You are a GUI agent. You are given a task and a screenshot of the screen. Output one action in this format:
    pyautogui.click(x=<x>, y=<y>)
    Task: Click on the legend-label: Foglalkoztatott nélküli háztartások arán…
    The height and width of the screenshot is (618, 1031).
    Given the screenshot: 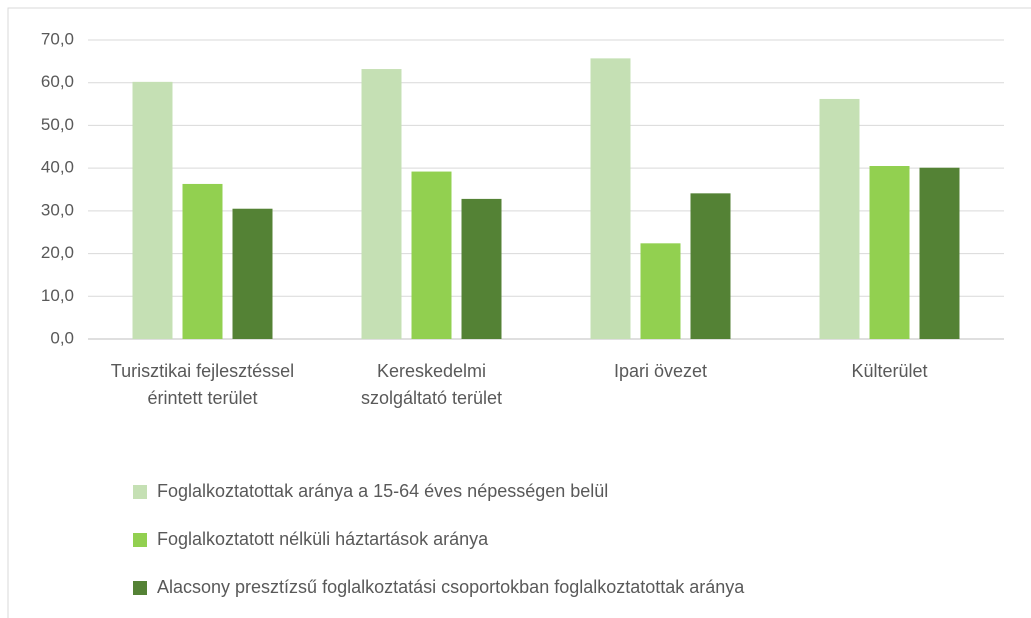 What is the action you would take?
    pyautogui.click(x=323, y=539)
    